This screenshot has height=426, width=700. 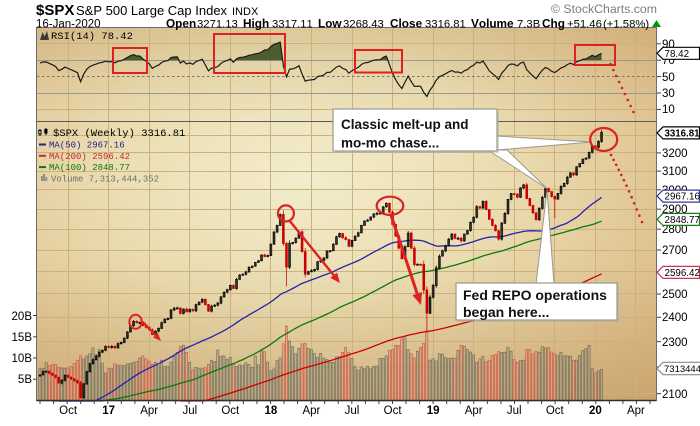 What do you see at coordinates (682, 220) in the screenshot?
I see `svg-text: 2848.77` at bounding box center [682, 220].